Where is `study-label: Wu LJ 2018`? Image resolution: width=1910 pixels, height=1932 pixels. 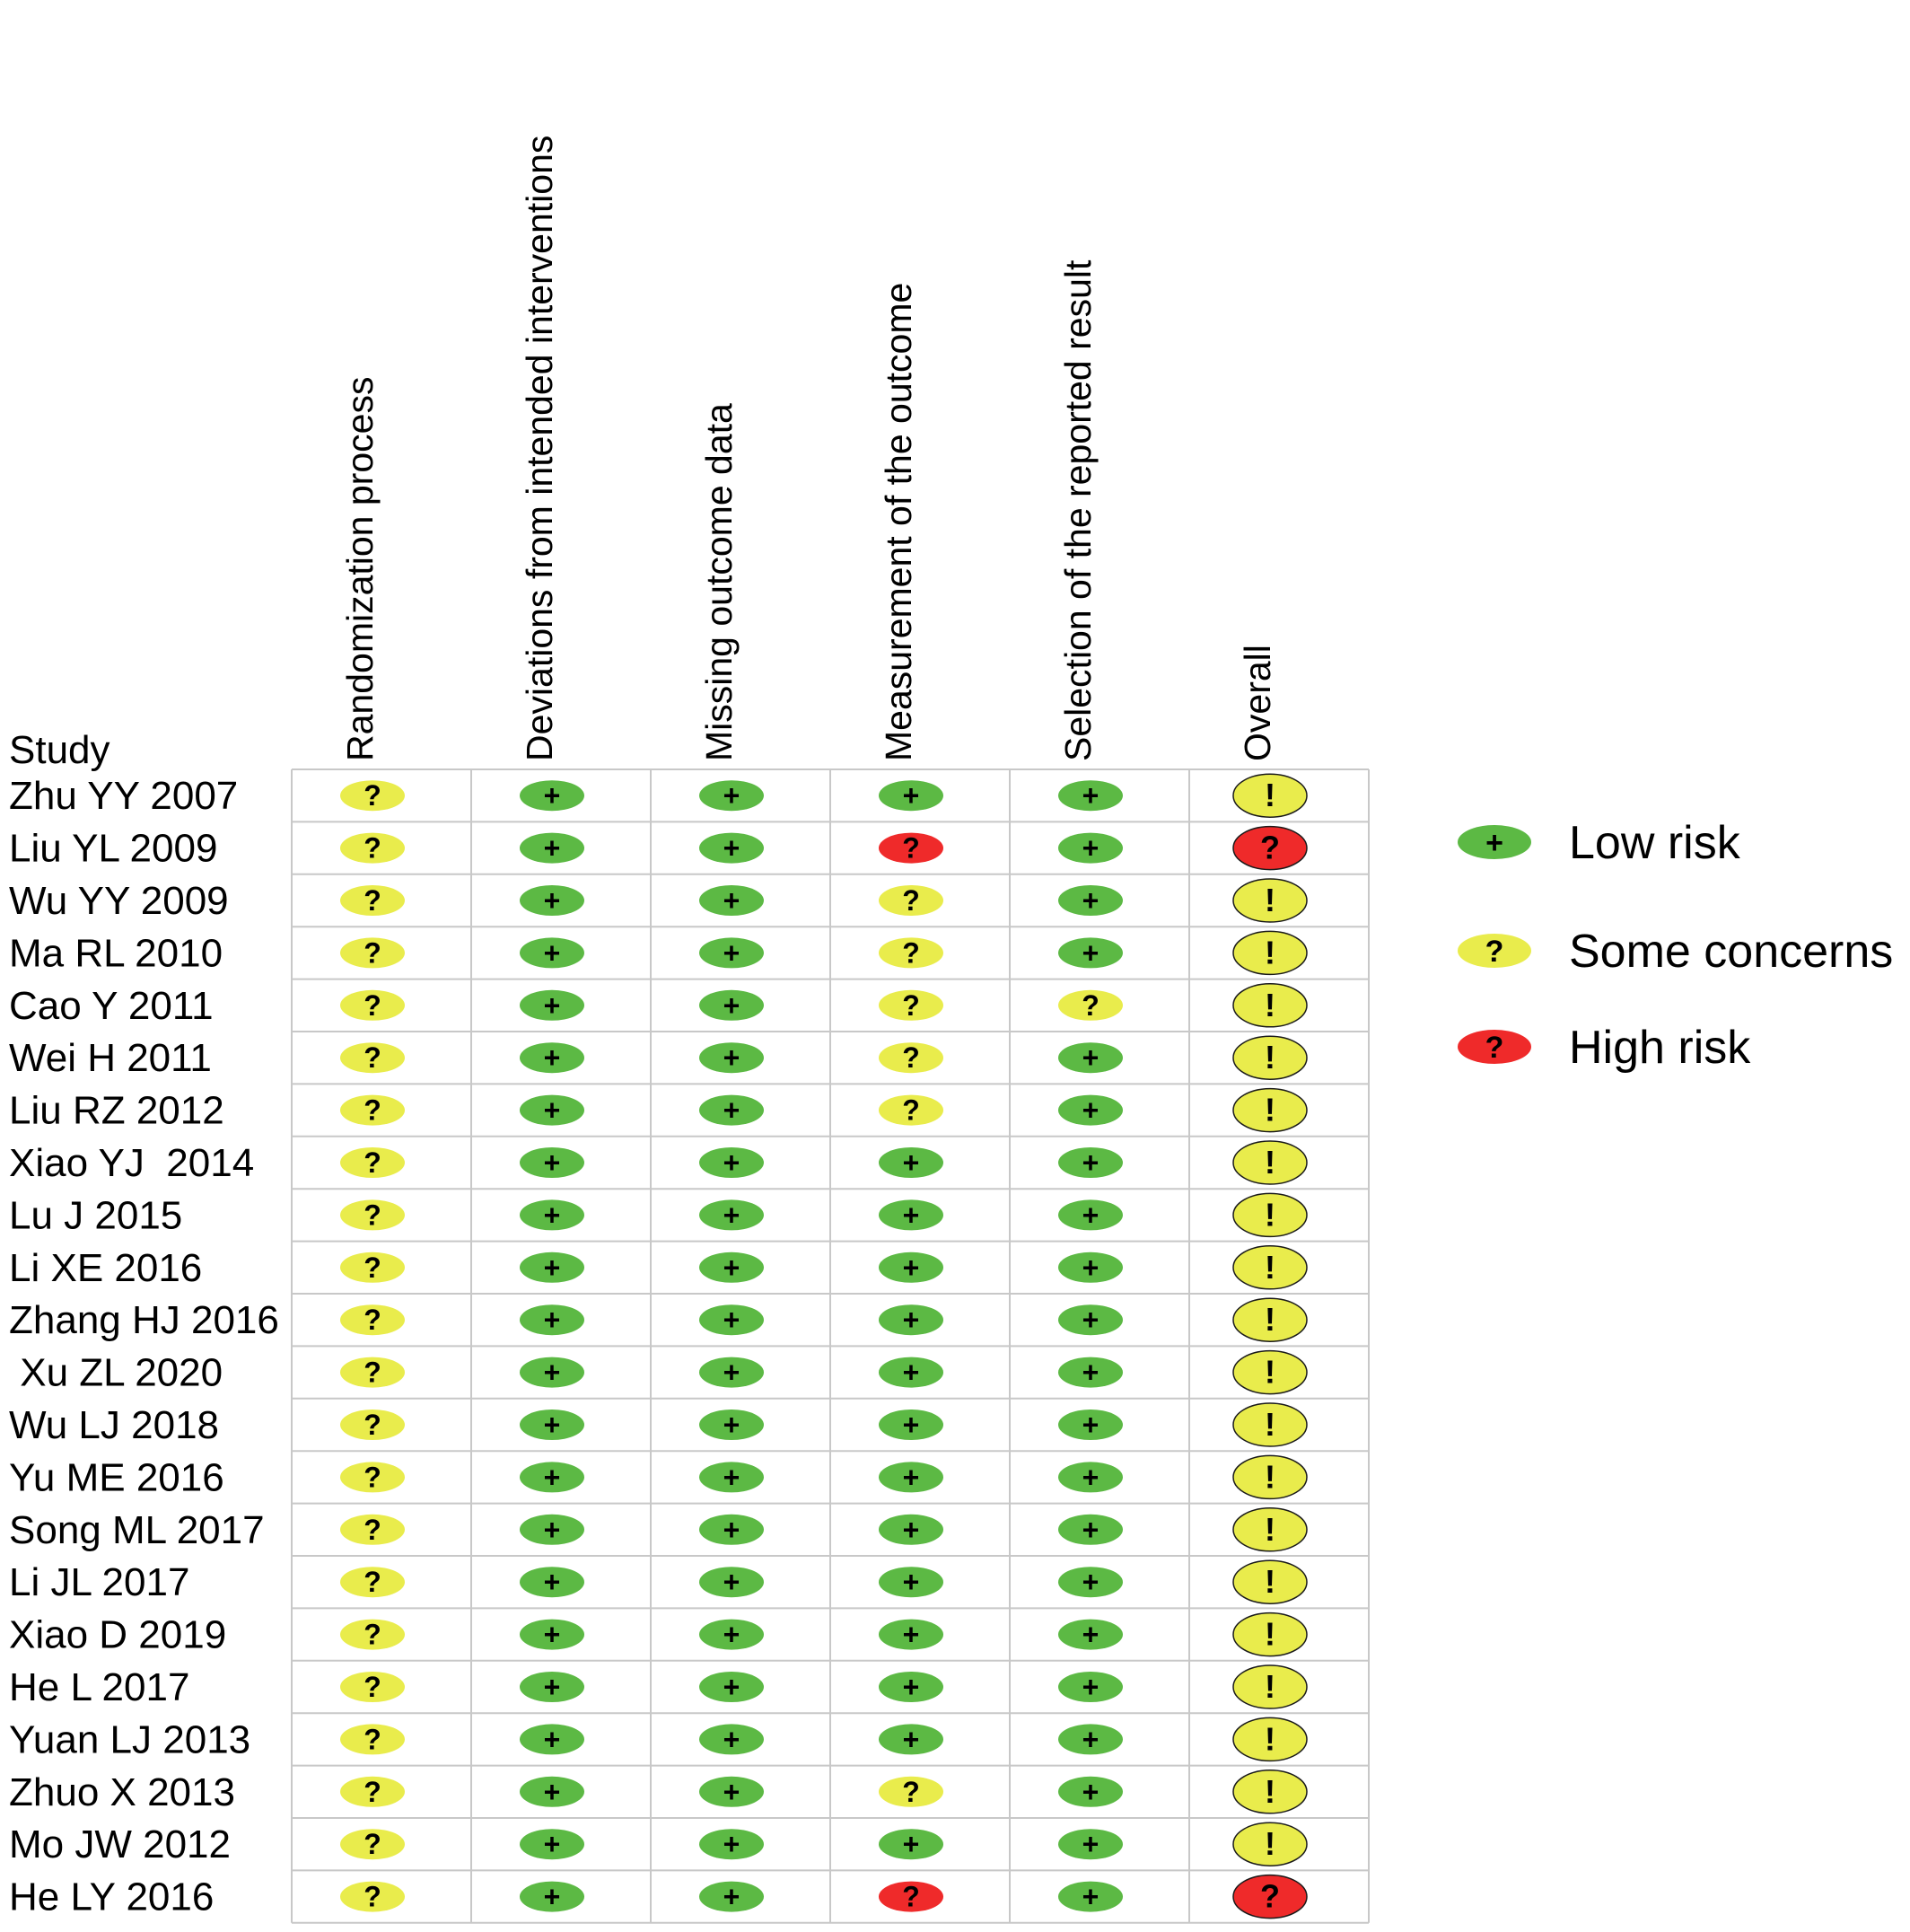 study-label: Wu LJ 2018 is located at coordinates (114, 1425).